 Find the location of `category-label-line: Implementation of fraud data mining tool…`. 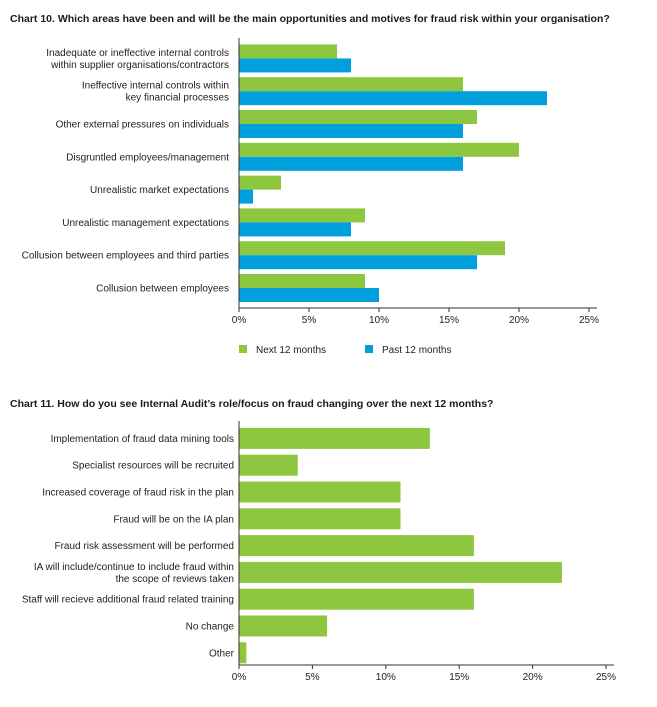

category-label-line: Implementation of fraud data mining tool… is located at coordinates (142, 439).